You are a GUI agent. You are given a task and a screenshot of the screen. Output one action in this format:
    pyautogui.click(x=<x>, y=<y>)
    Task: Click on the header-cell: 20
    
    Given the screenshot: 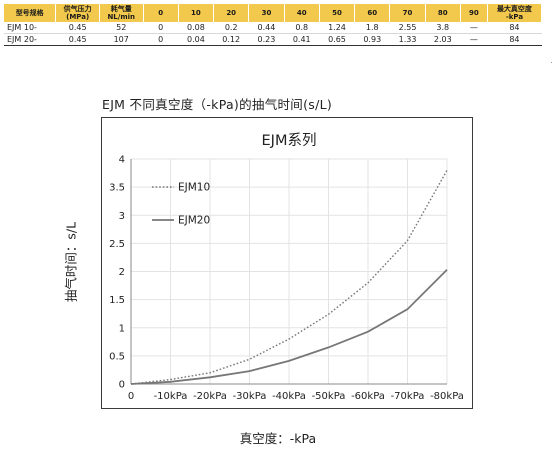 What is the action you would take?
    pyautogui.click(x=231, y=13)
    